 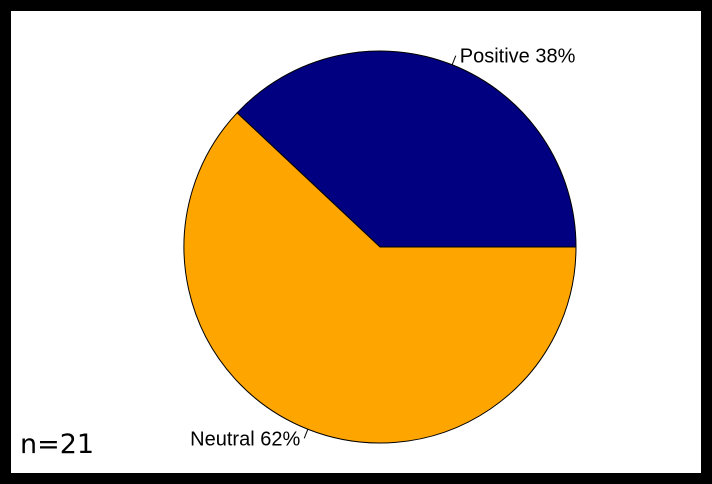 I want to click on leader-line-positive, so click(x=454, y=60).